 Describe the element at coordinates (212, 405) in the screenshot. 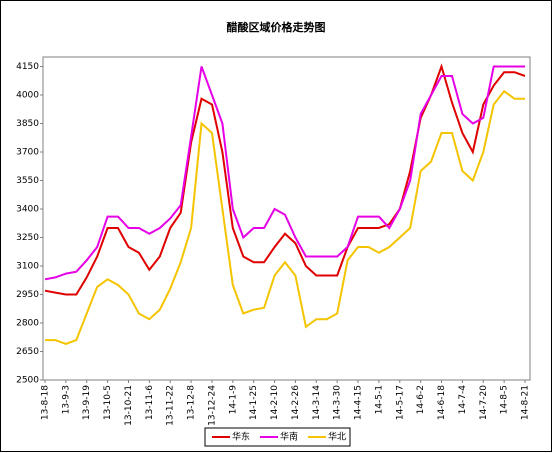

I see `x-tick-label: 13-12-24` at that location.